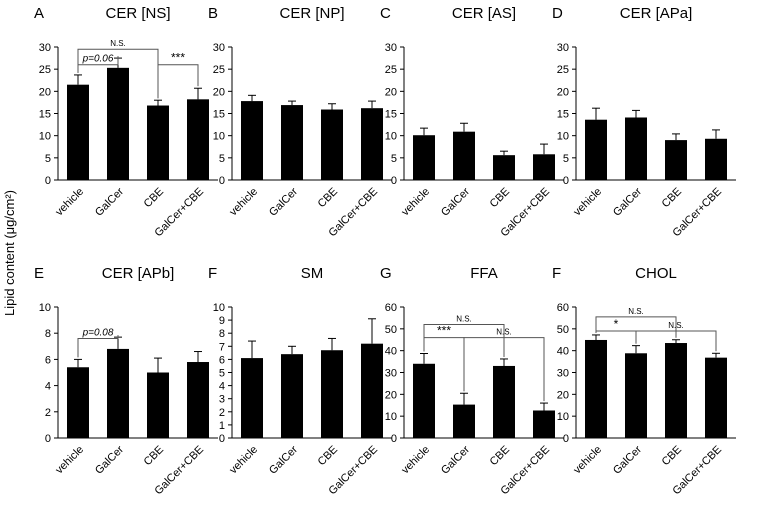 The height and width of the screenshot is (512, 770). What do you see at coordinates (557, 13) in the screenshot?
I see `panel-letter: D` at bounding box center [557, 13].